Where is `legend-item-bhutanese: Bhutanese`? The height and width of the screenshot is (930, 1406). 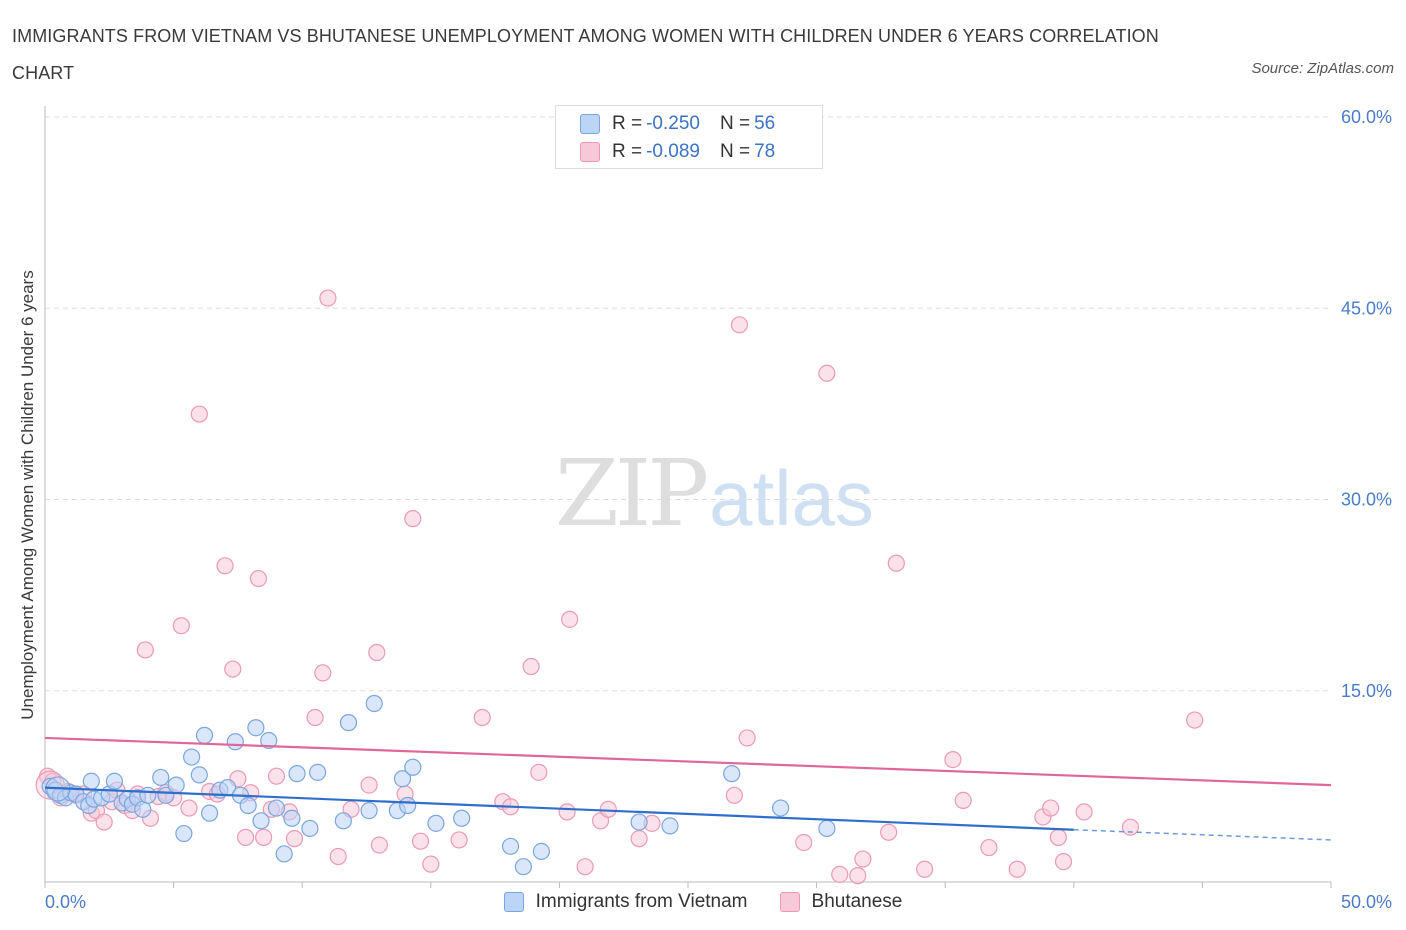
legend-item-bhutanese: Bhutanese is located at coordinates (841, 902).